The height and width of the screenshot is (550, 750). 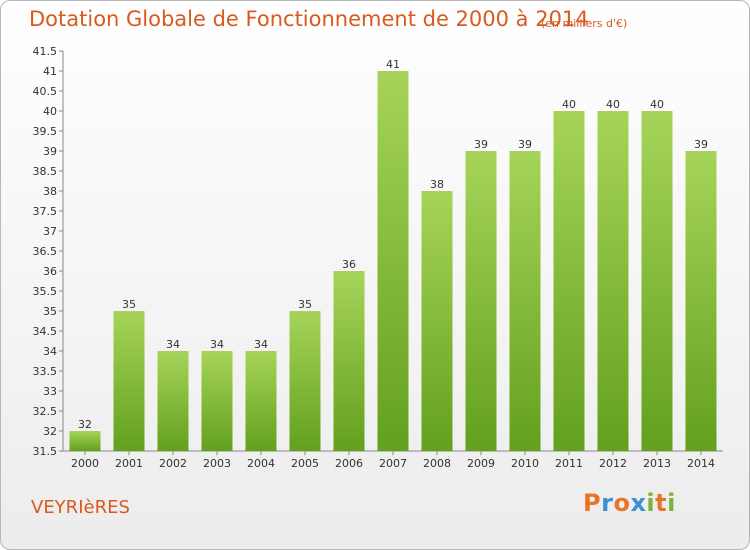 I want to click on bar-2004, so click(x=261, y=401).